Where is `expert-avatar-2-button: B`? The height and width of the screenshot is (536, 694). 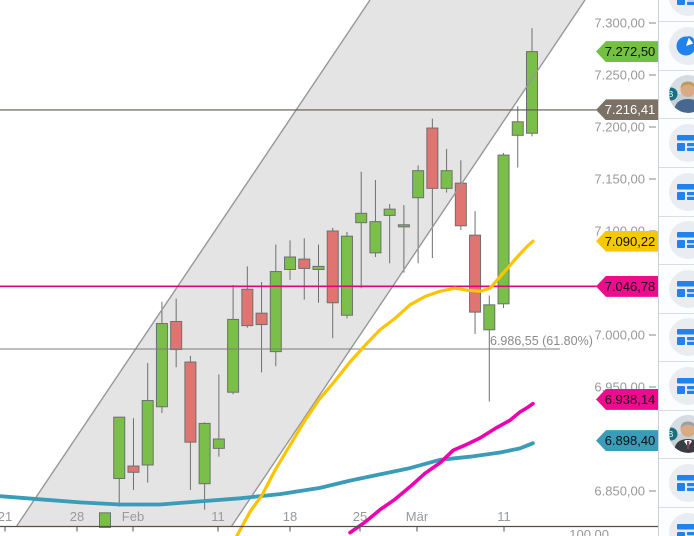 expert-avatar-2-button: B is located at coordinates (681, 434).